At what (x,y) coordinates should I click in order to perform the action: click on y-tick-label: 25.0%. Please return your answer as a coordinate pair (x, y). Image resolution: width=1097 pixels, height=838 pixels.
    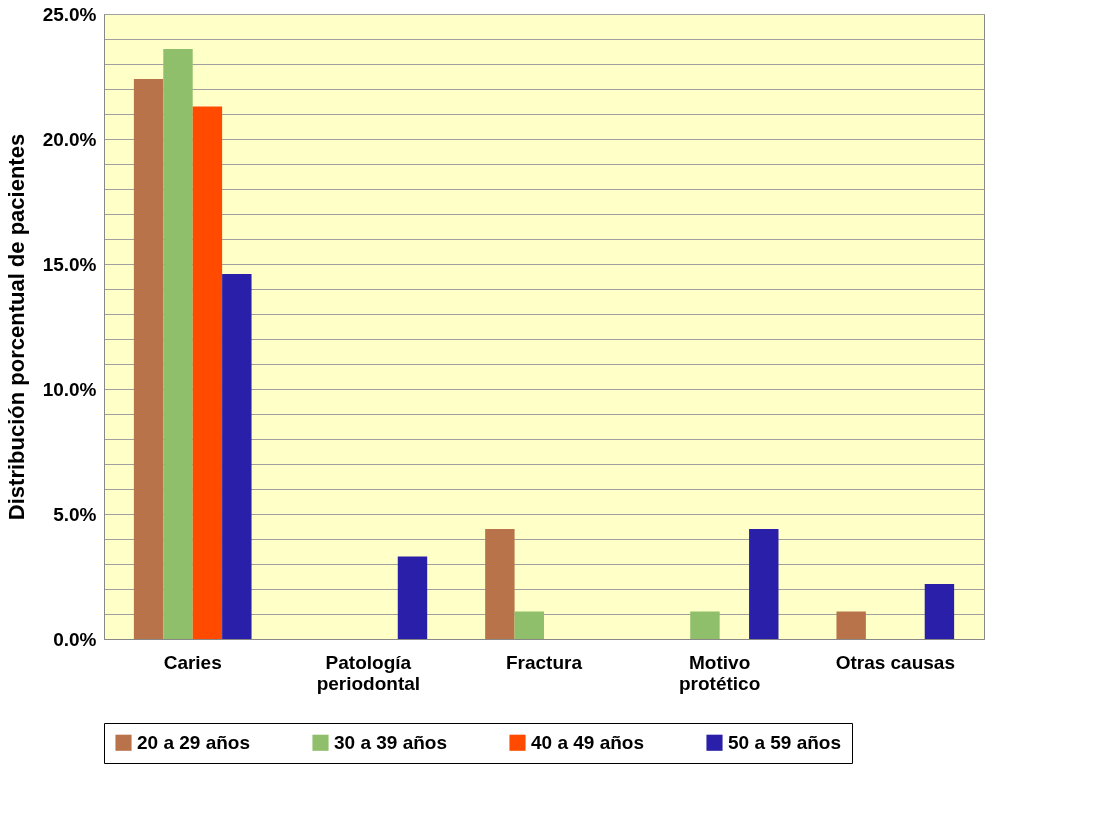
    Looking at the image, I should click on (69, 14).